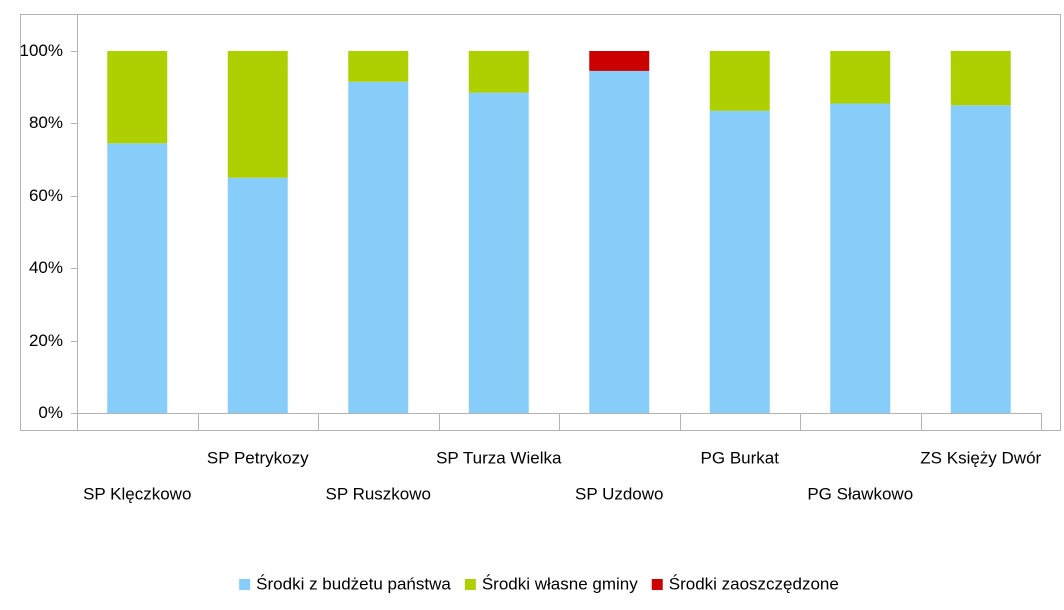 Image resolution: width=1064 pixels, height=610 pixels. I want to click on y-tick-label: 100%, so click(41, 50).